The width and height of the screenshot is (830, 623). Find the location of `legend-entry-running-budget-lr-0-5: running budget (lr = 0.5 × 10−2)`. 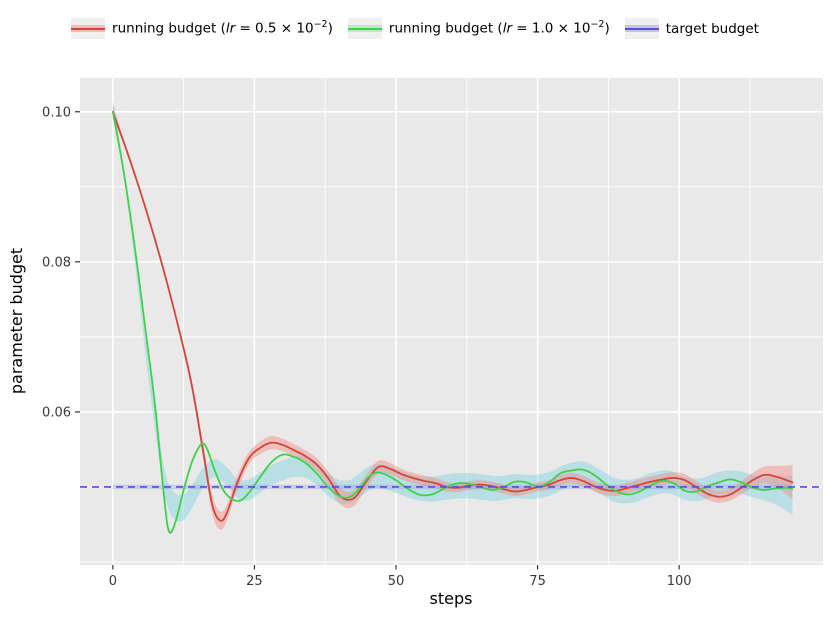

legend-entry-running-budget-lr-0-5: running budget (lr = 0.5 × 10−2) is located at coordinates (202, 28).